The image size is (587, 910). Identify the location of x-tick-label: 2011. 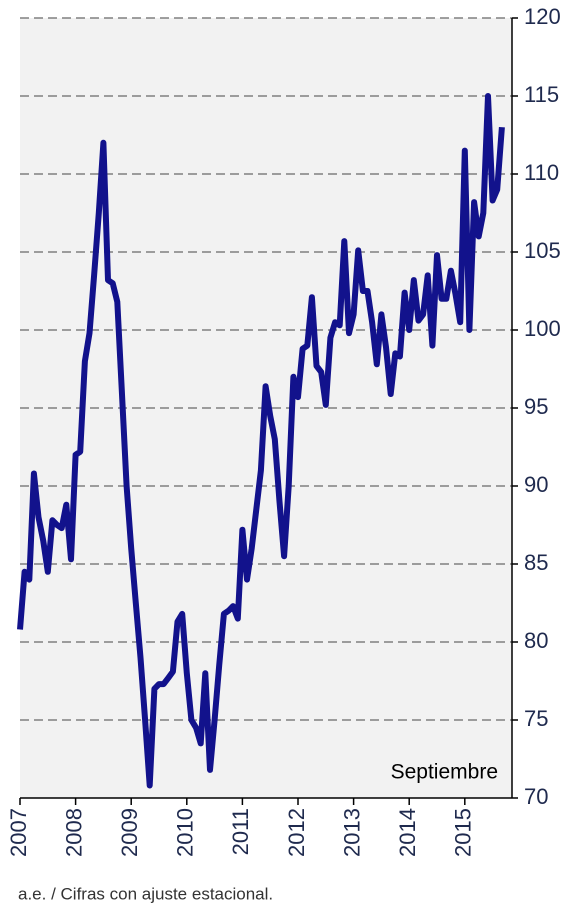
(240, 831).